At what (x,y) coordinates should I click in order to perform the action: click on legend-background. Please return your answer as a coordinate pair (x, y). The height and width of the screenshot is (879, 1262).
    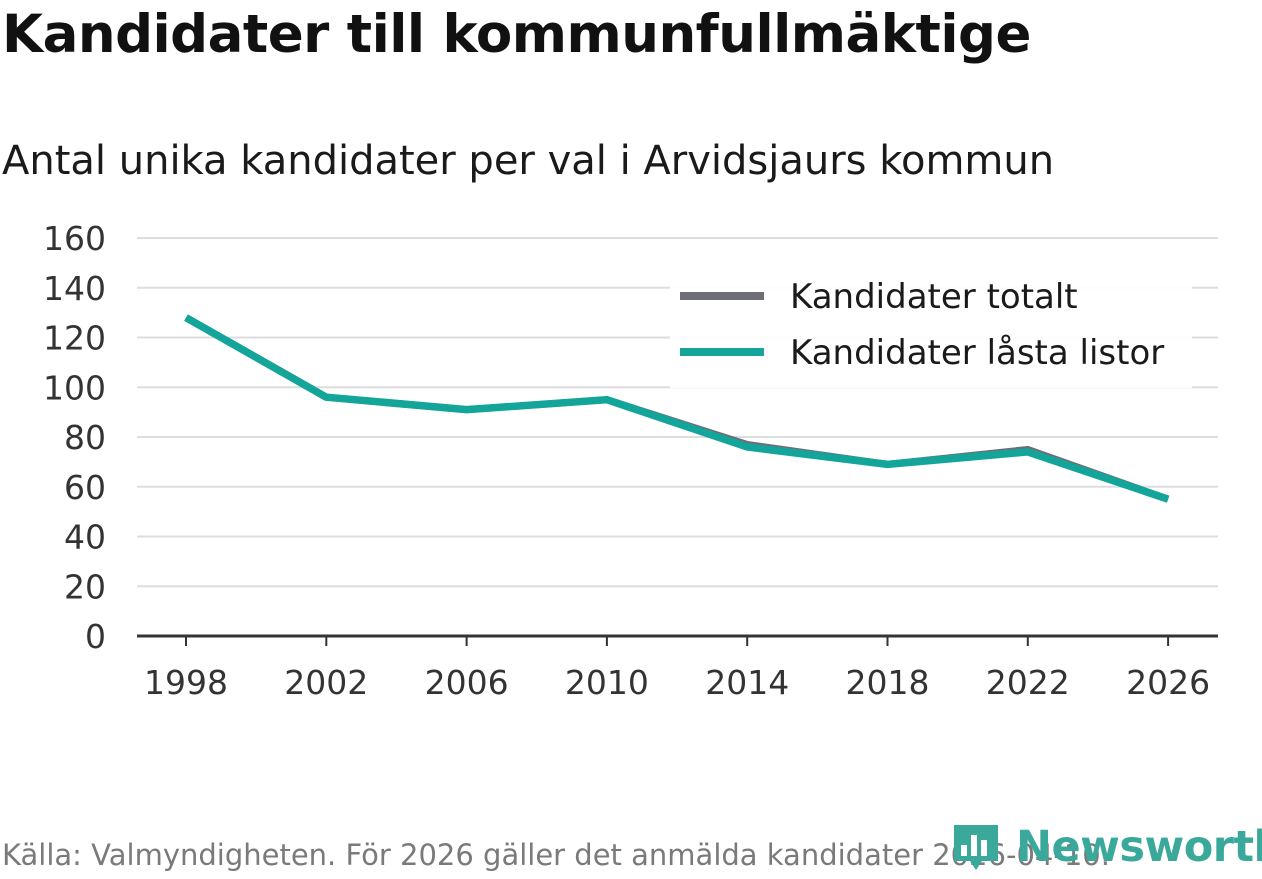
    Looking at the image, I should click on (931, 329).